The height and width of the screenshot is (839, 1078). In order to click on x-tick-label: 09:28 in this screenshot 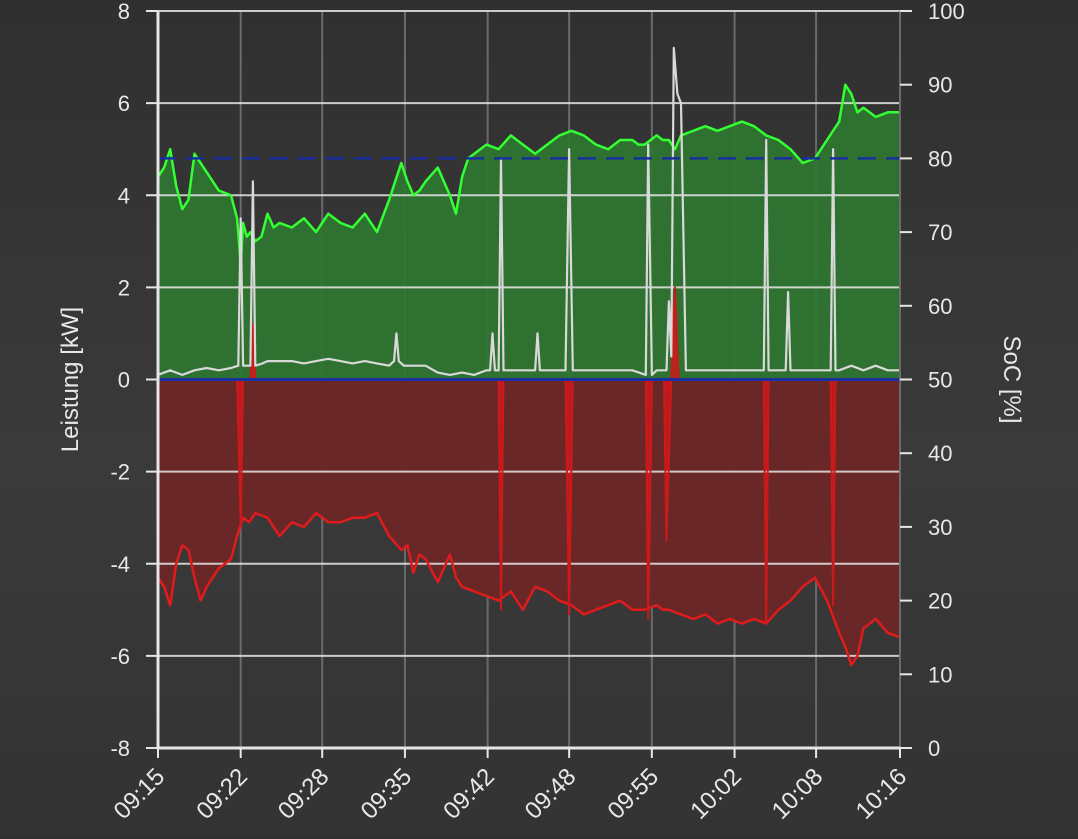, I will do `click(304, 794)`.